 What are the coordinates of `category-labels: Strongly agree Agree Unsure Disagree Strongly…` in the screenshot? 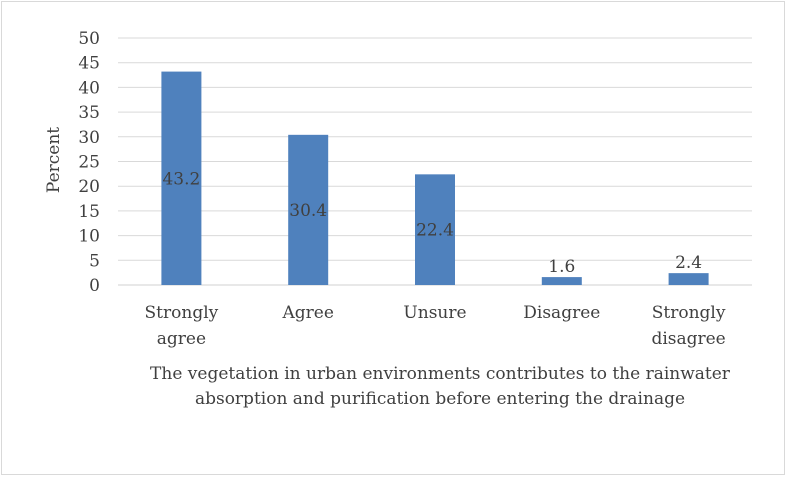 It's located at (435, 326).